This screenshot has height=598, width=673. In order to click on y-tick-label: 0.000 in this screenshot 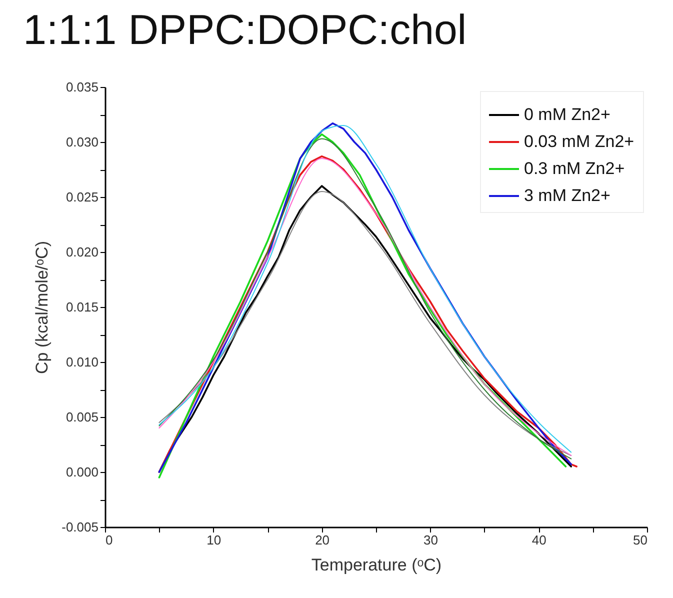, I will do `click(82, 472)`.